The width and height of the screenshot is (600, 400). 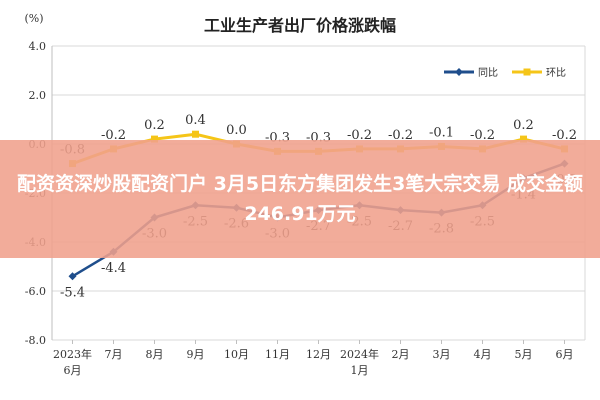 What do you see at coordinates (401, 354) in the screenshot?
I see `x-tick-label: 2月` at bounding box center [401, 354].